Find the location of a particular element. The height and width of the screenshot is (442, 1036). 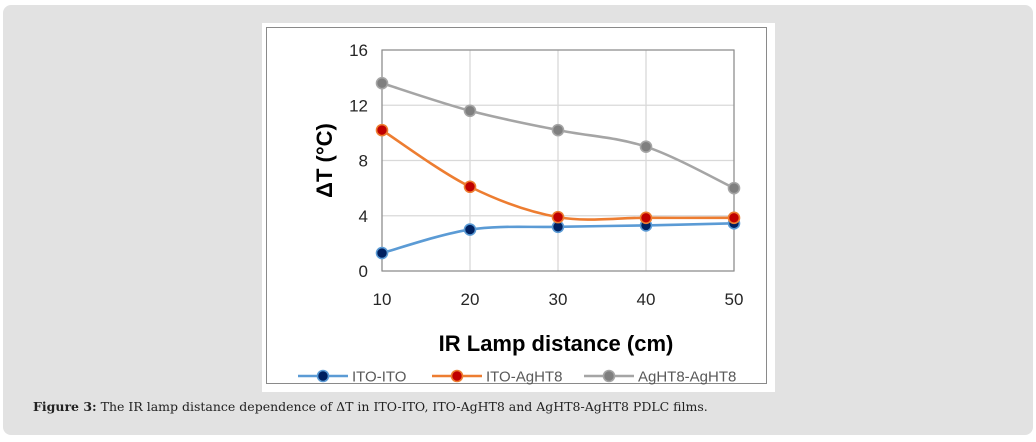

x-tick-label: 30 is located at coordinates (558, 299).